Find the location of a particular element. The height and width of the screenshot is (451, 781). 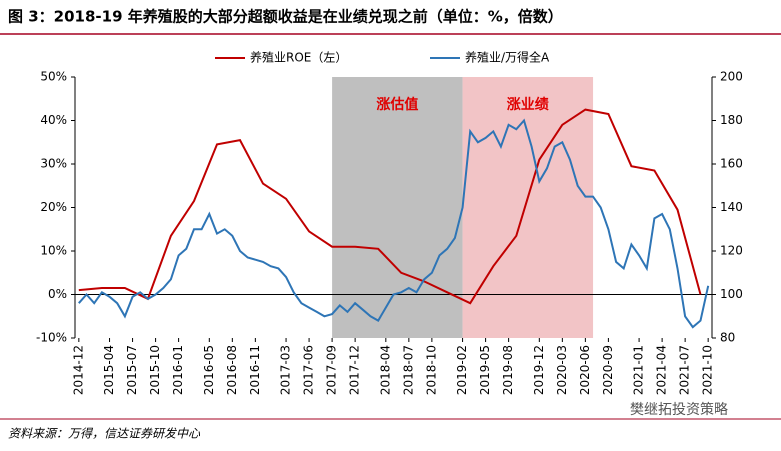

y-tick-label: -10% is located at coordinates (51, 338).